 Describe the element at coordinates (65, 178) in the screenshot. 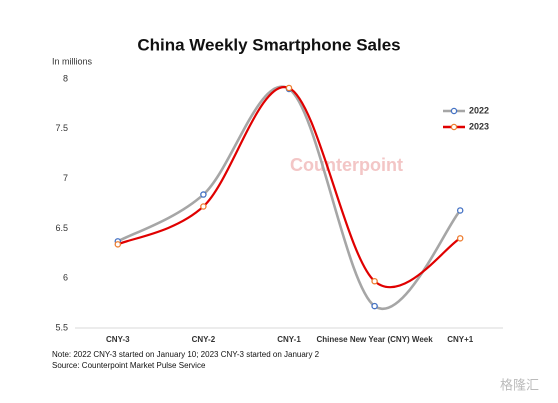

I see `y-tick-label: 7` at that location.